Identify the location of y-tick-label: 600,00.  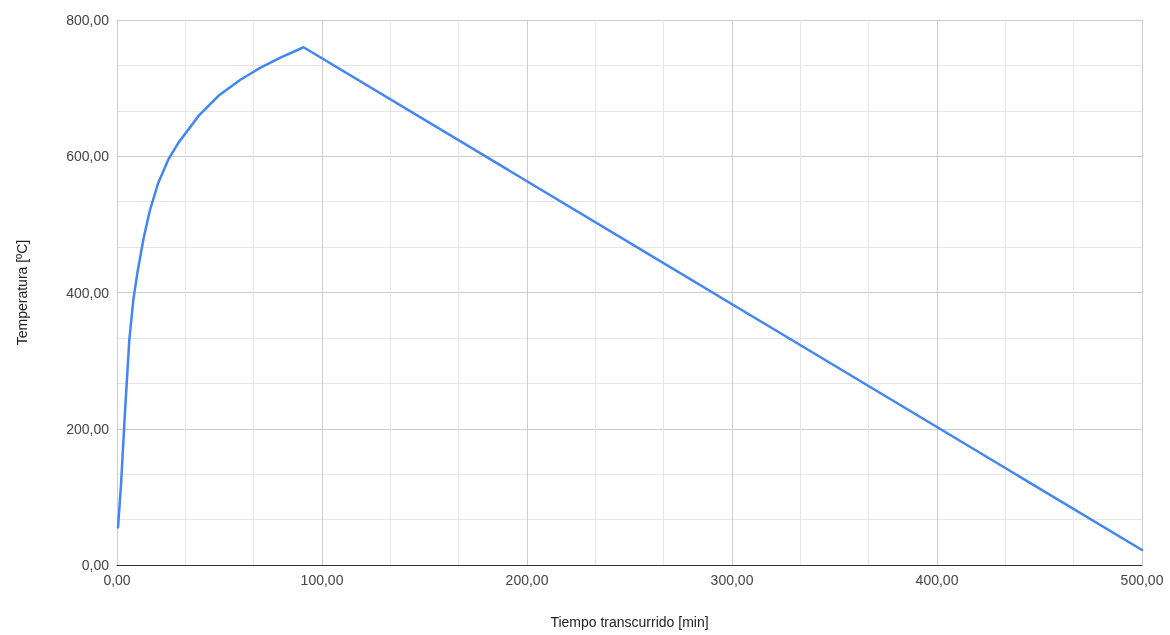
(88, 156).